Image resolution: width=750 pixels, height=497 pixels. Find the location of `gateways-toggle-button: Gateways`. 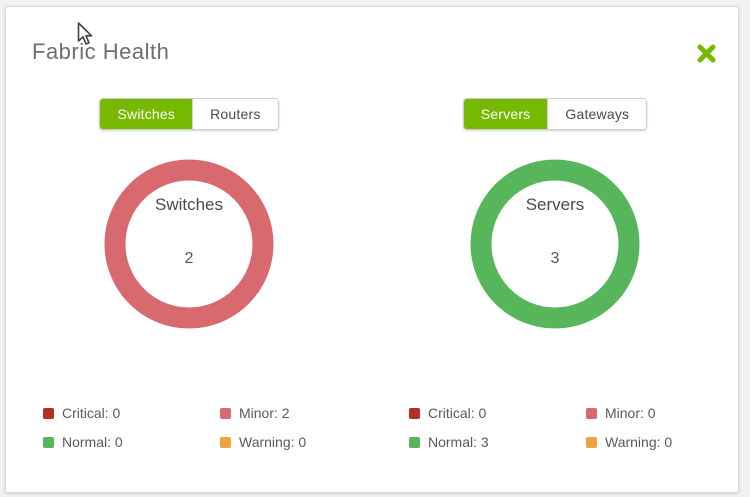

gateways-toggle-button: Gateways is located at coordinates (597, 114).